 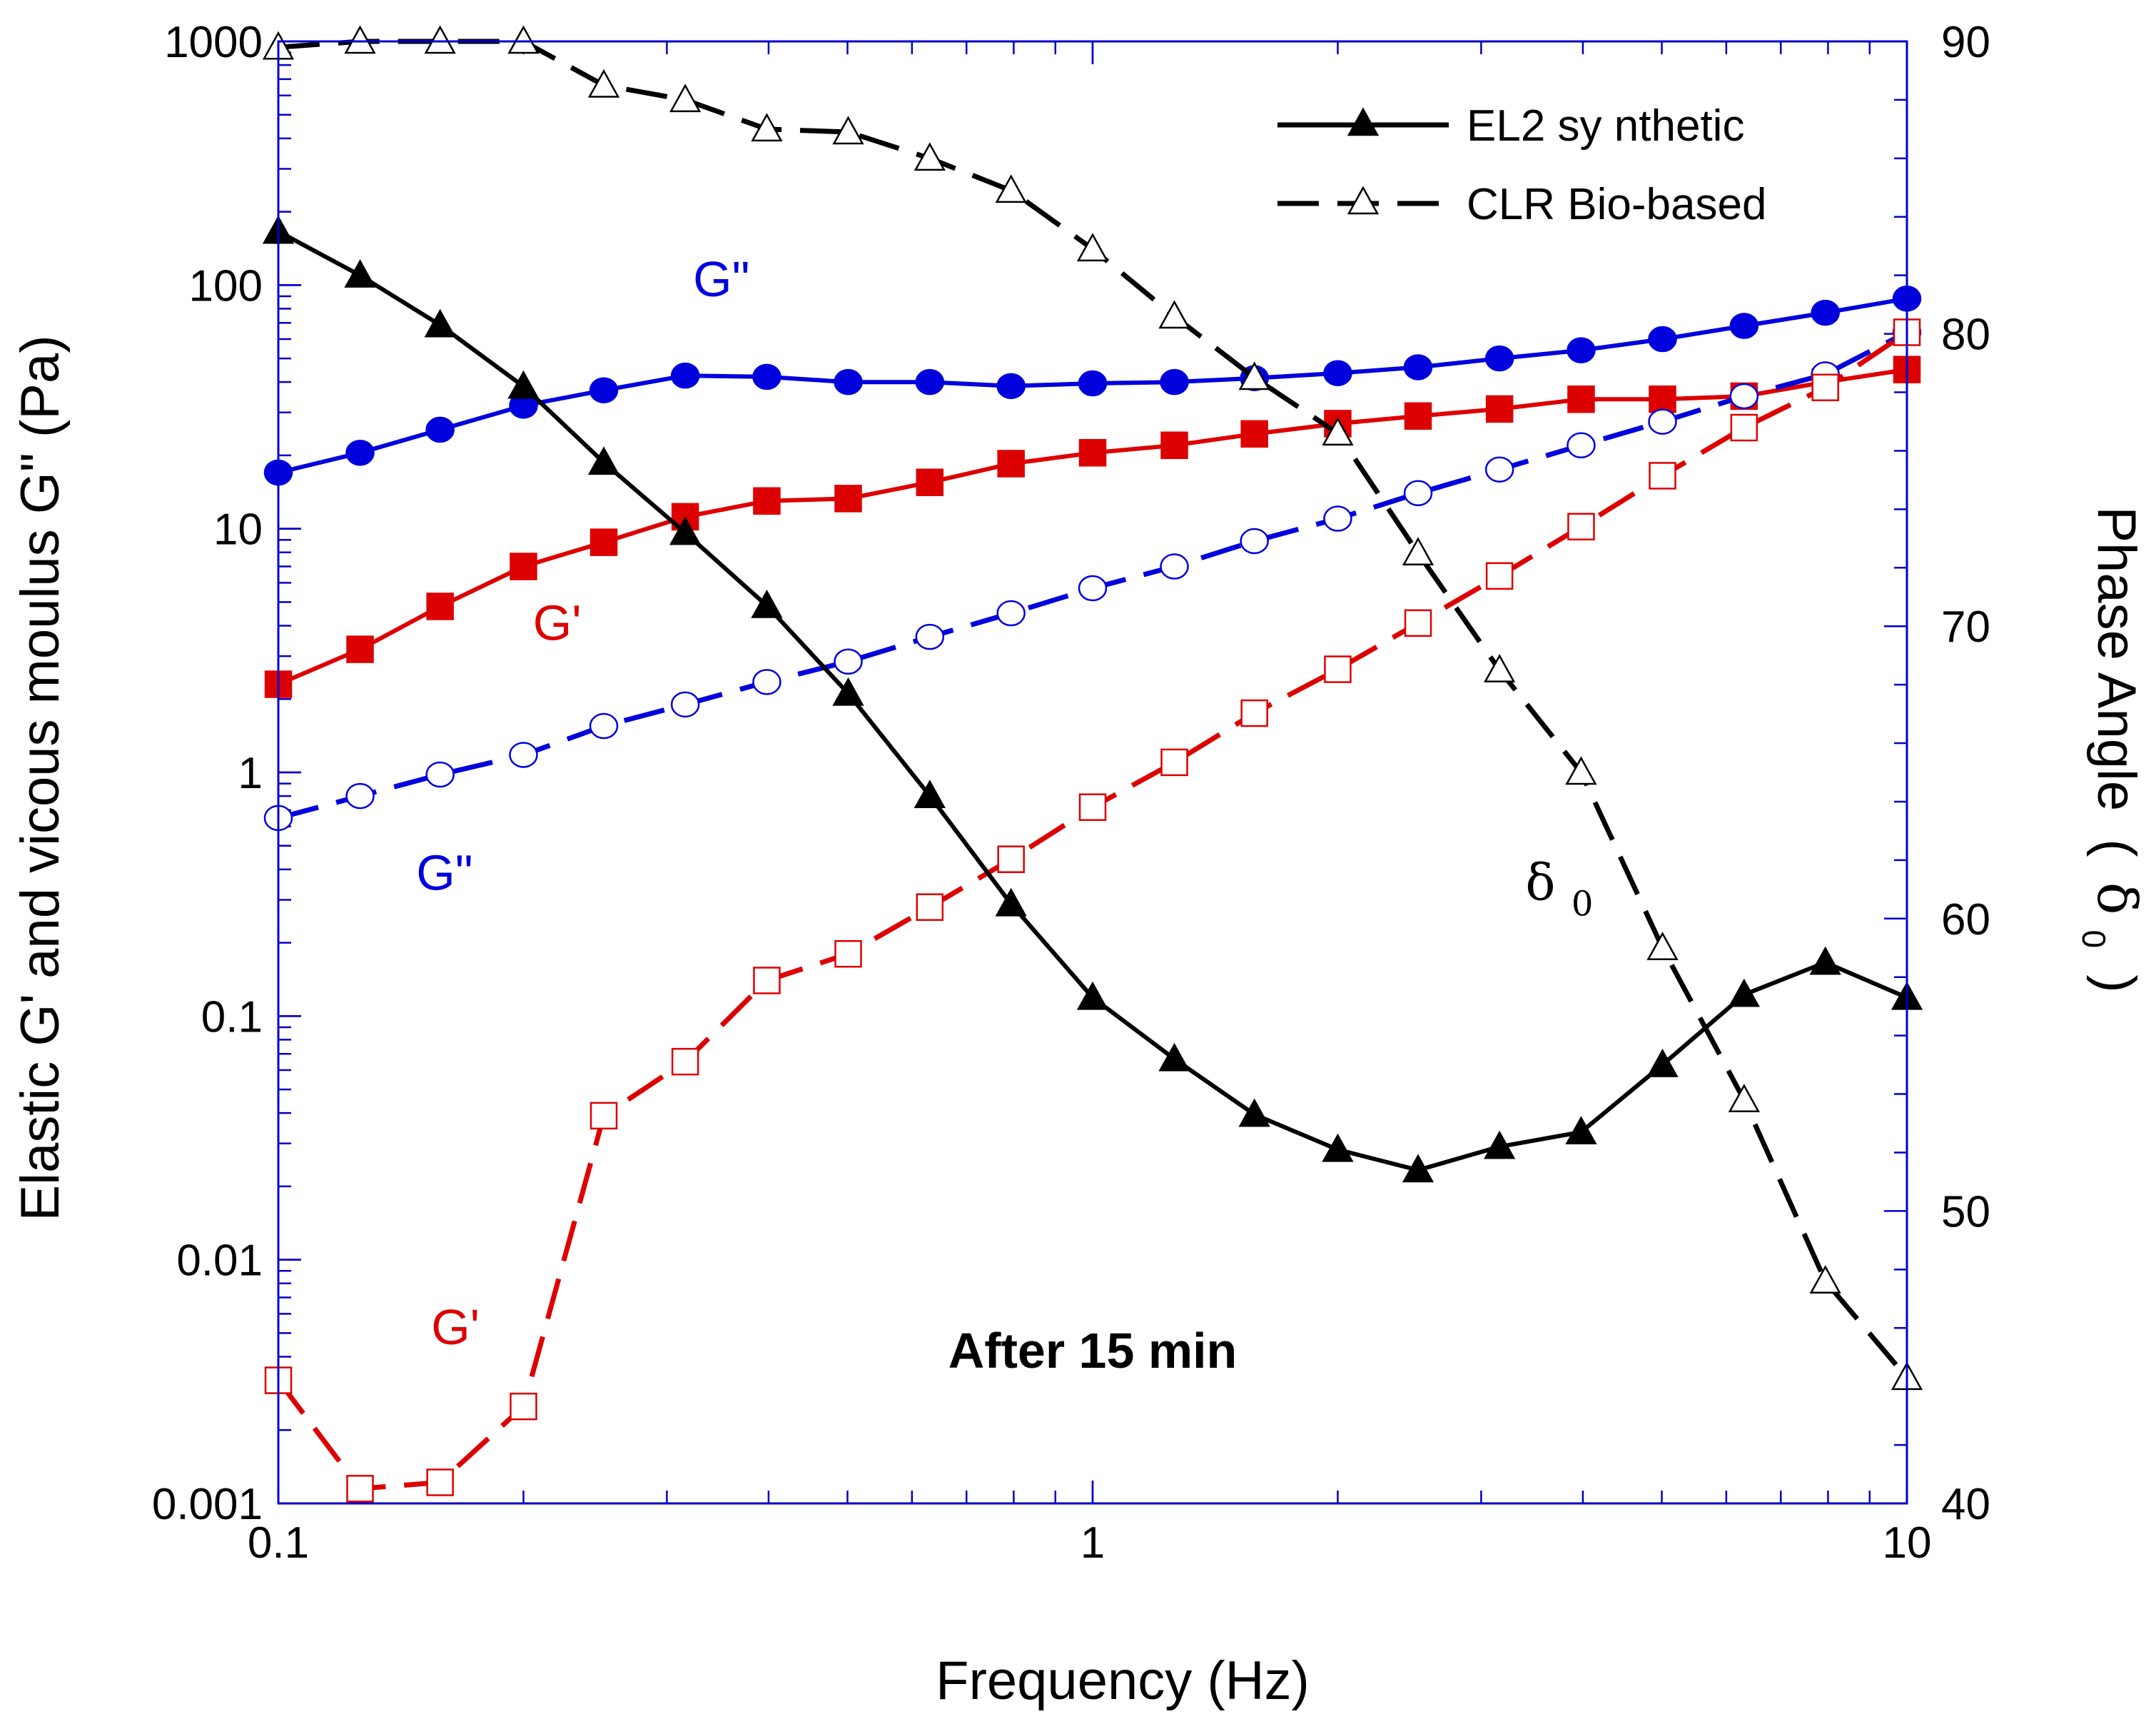 I want to click on y-right-tick-label: 40, so click(x=1965, y=1504).